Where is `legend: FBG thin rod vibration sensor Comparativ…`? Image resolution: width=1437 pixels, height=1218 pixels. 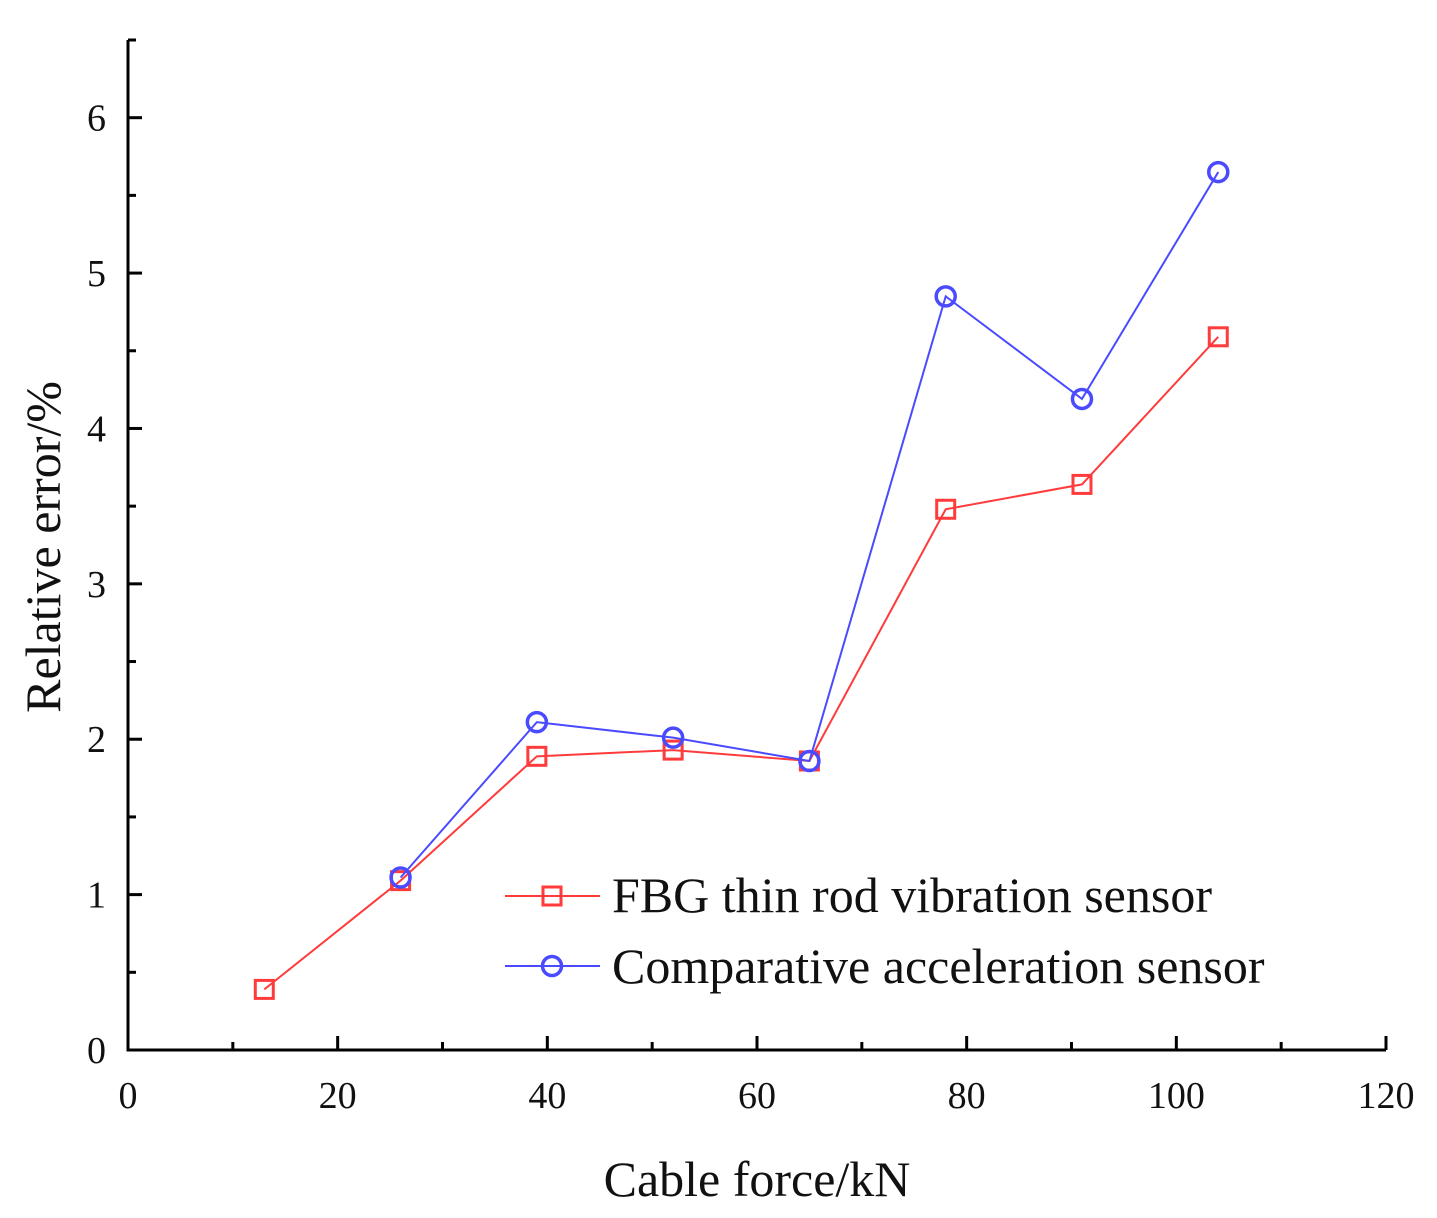 legend: FBG thin rod vibration sensor Comparativ… is located at coordinates (885, 930).